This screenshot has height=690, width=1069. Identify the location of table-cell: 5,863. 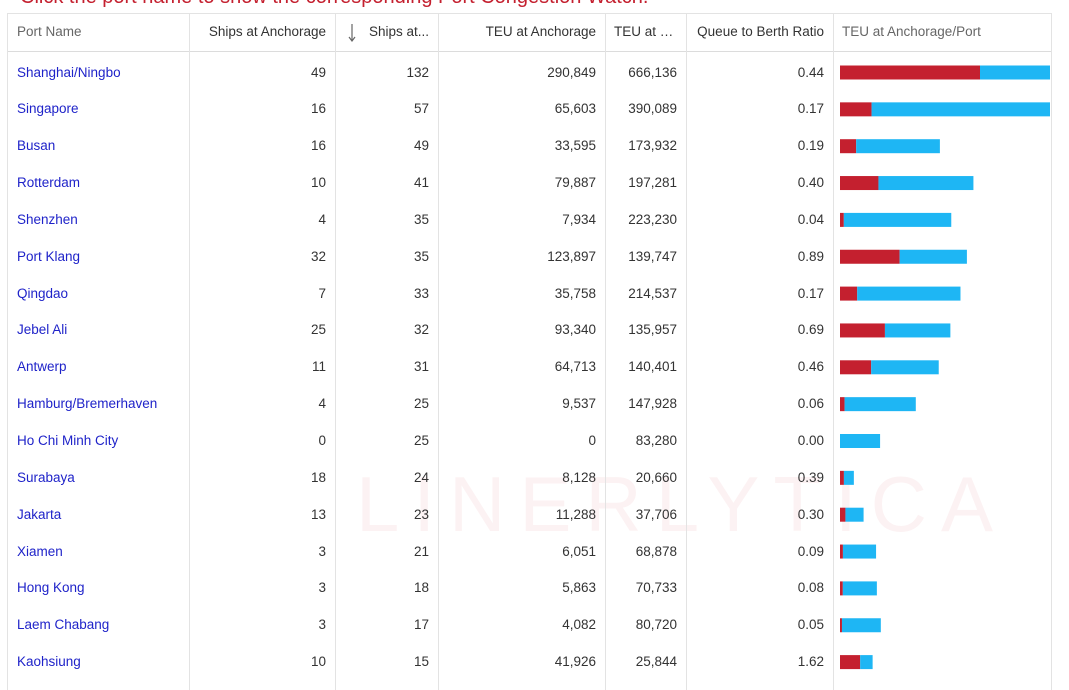
(579, 588).